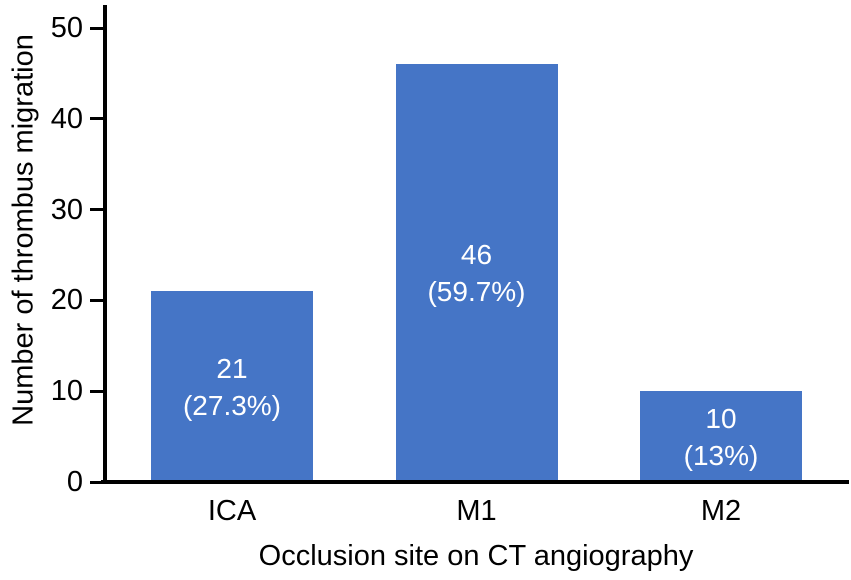 Image resolution: width=851 pixels, height=580 pixels. Describe the element at coordinates (232, 511) in the screenshot. I see `x-category-label: ICA` at that location.